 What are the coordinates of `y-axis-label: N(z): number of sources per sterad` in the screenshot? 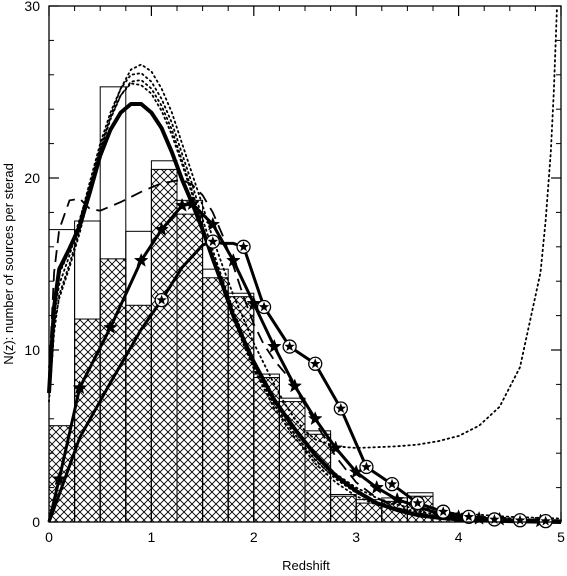 It's located at (8, 264).